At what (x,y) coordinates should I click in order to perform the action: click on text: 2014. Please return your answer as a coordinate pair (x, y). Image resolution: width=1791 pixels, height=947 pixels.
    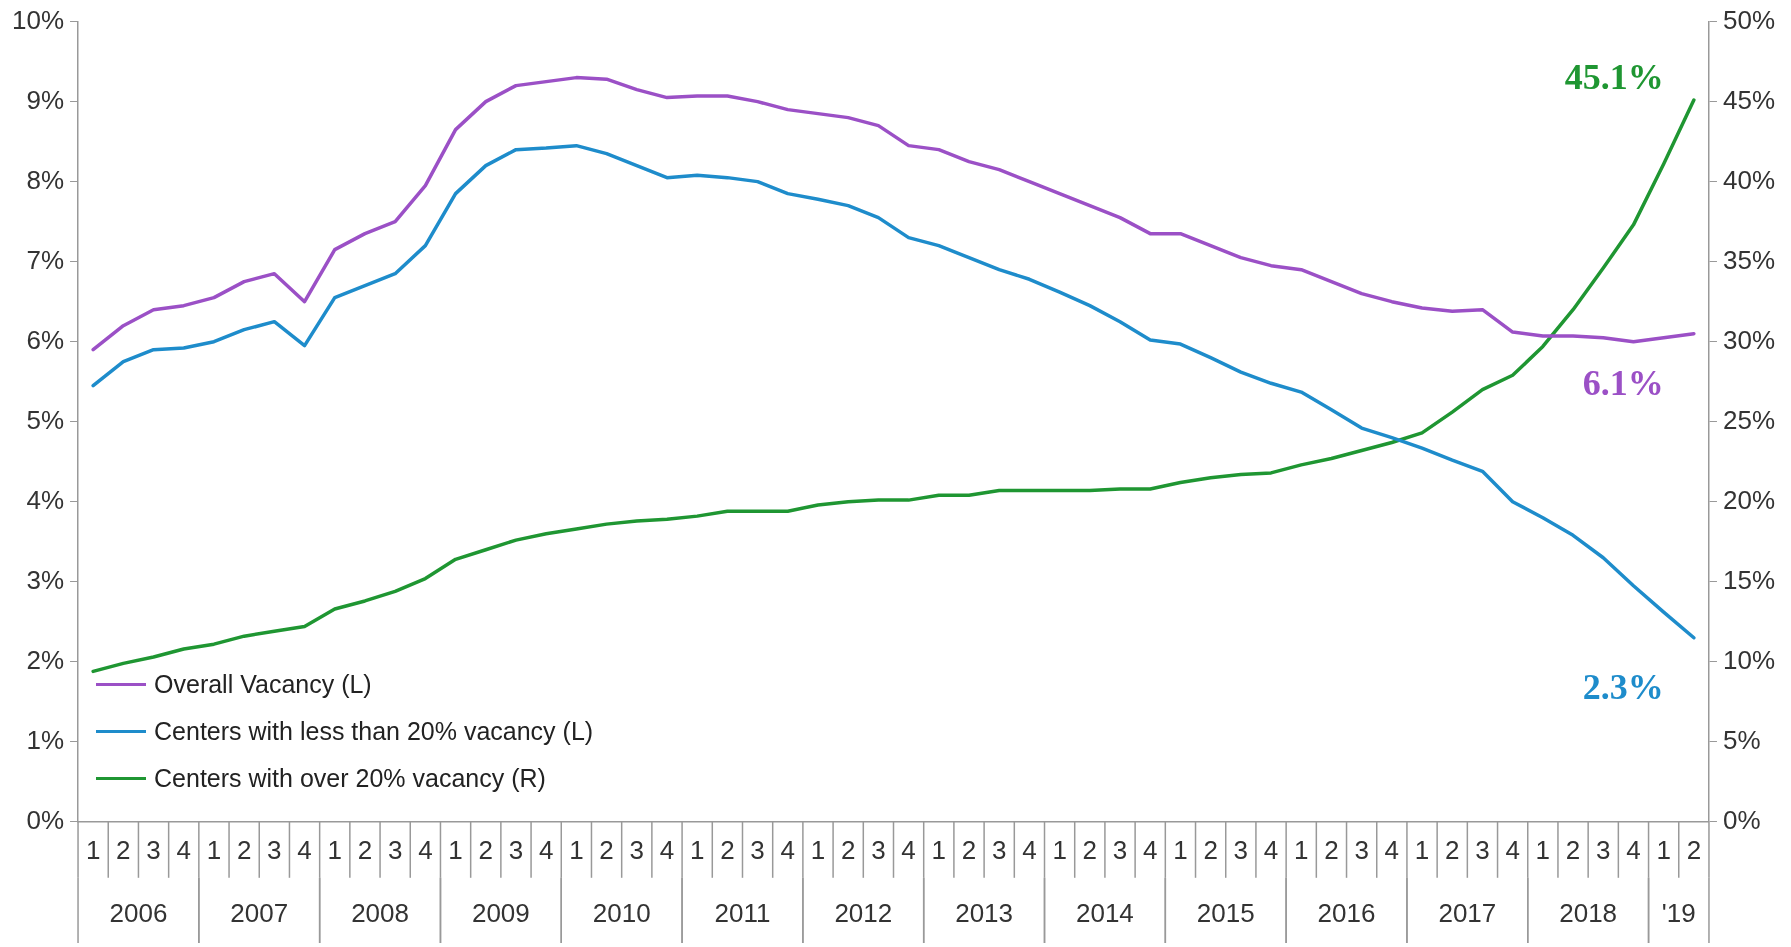
    Looking at the image, I should click on (1104, 912).